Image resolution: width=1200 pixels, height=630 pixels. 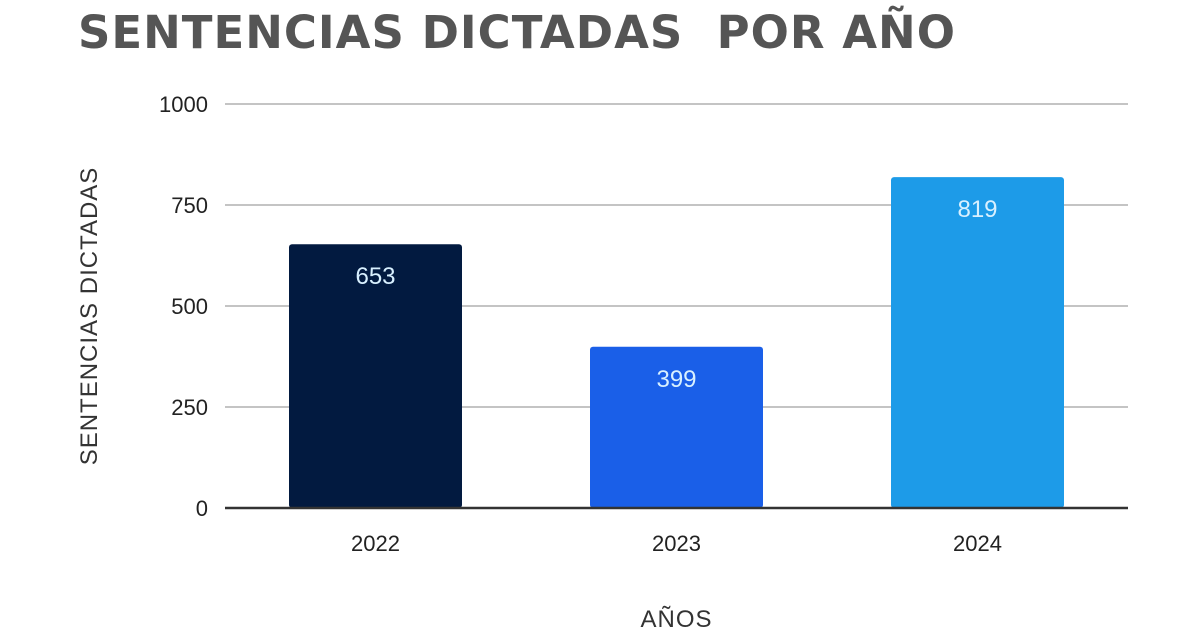 What do you see at coordinates (676, 618) in the screenshot?
I see `x-axis-label: AÑOS` at bounding box center [676, 618].